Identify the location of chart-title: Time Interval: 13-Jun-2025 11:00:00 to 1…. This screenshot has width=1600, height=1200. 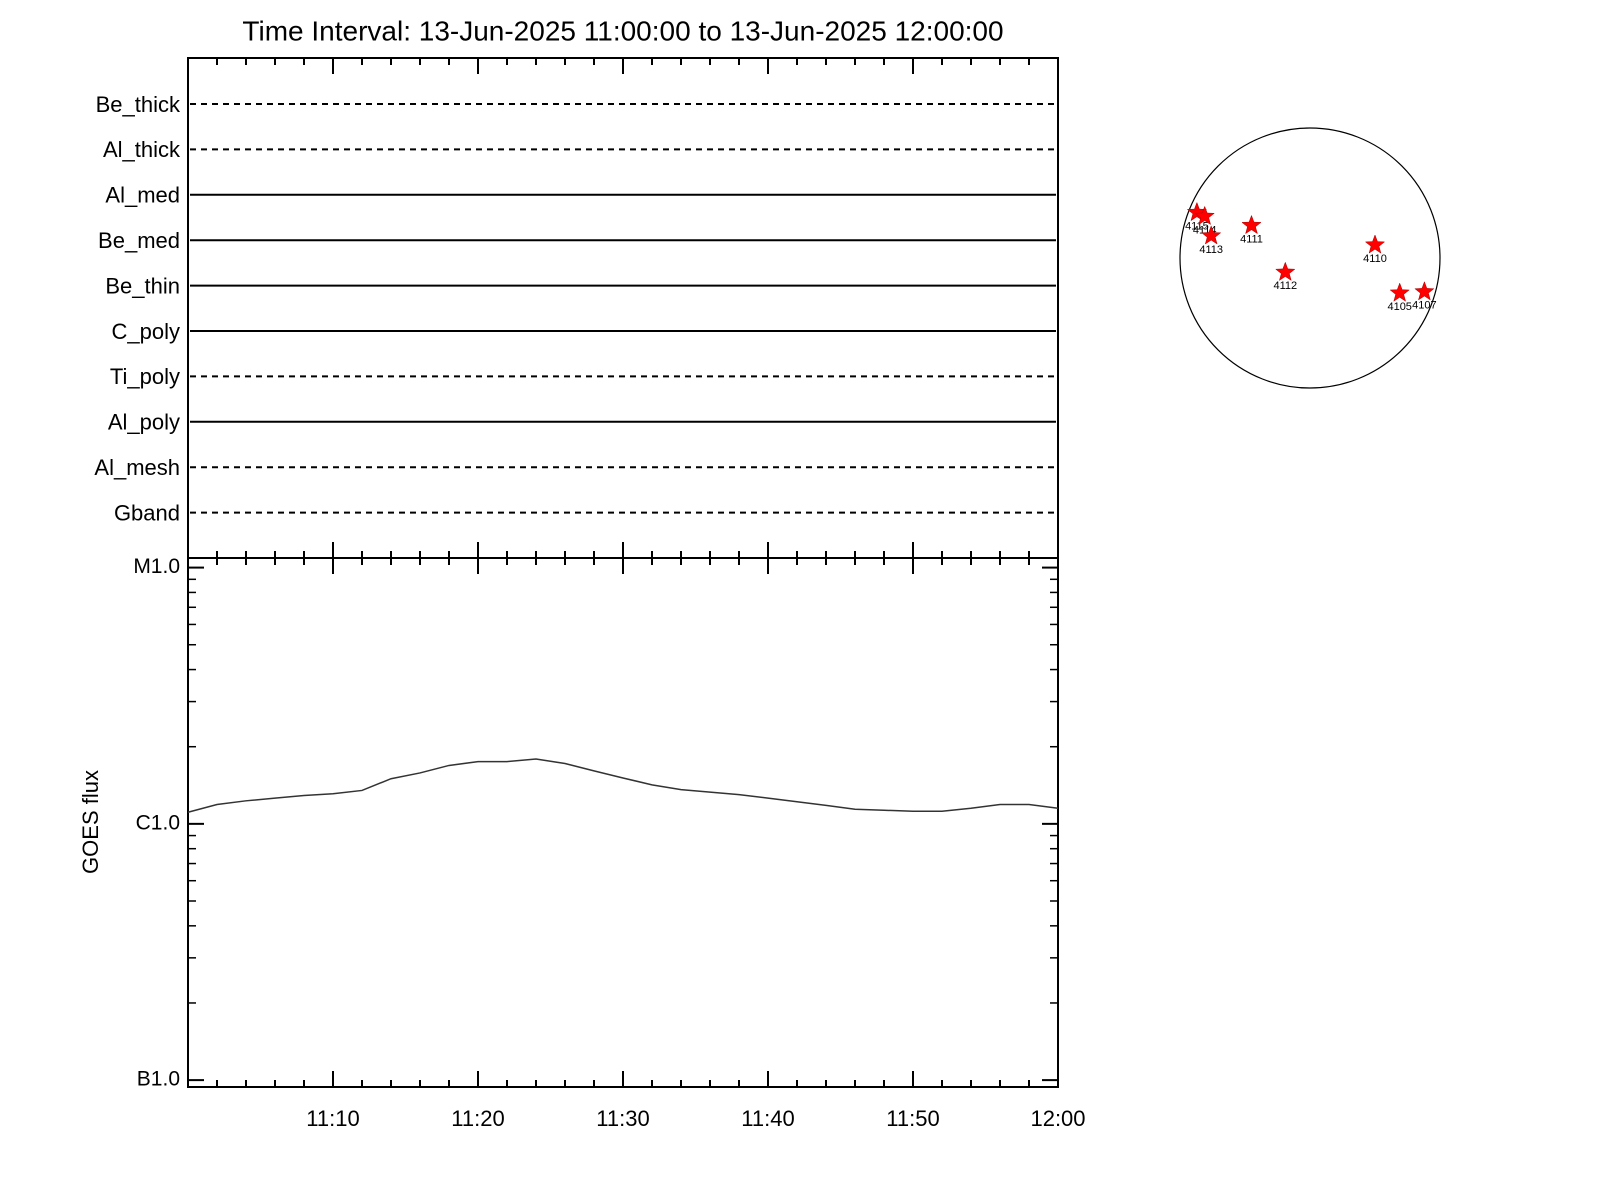
(622, 30).